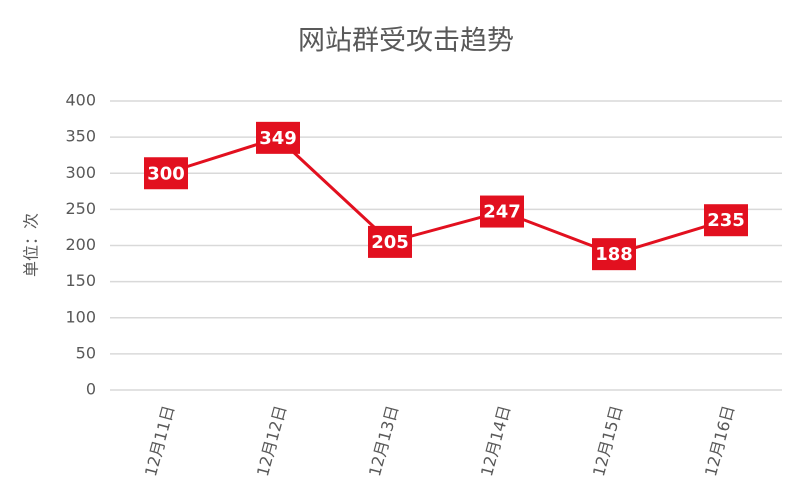 The image size is (812, 490). What do you see at coordinates (80, 136) in the screenshot?
I see `y-tick-label: 350` at bounding box center [80, 136].